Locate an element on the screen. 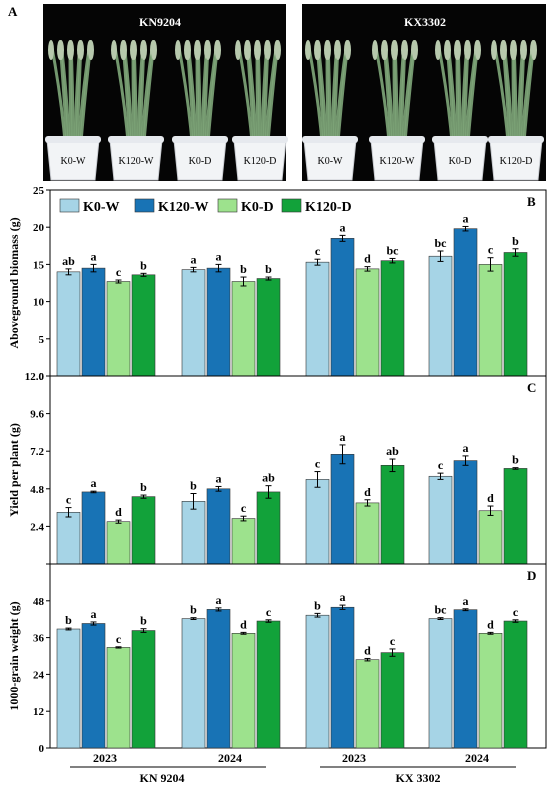 The image size is (550, 797). y-tick-label: 15 is located at coordinates (39, 265).